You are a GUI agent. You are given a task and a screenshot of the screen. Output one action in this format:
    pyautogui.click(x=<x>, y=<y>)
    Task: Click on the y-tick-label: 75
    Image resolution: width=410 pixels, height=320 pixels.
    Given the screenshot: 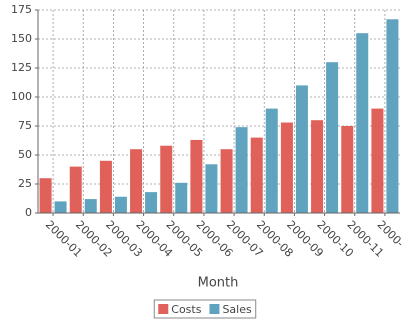 What is the action you would take?
    pyautogui.click(x=25, y=125)
    